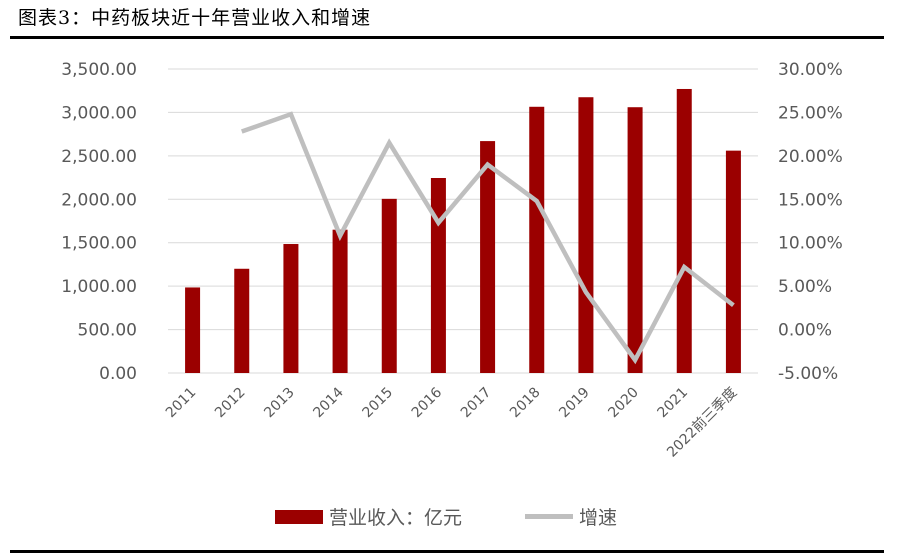  I want to click on y-left-tick-label: 500.00, so click(107, 331).